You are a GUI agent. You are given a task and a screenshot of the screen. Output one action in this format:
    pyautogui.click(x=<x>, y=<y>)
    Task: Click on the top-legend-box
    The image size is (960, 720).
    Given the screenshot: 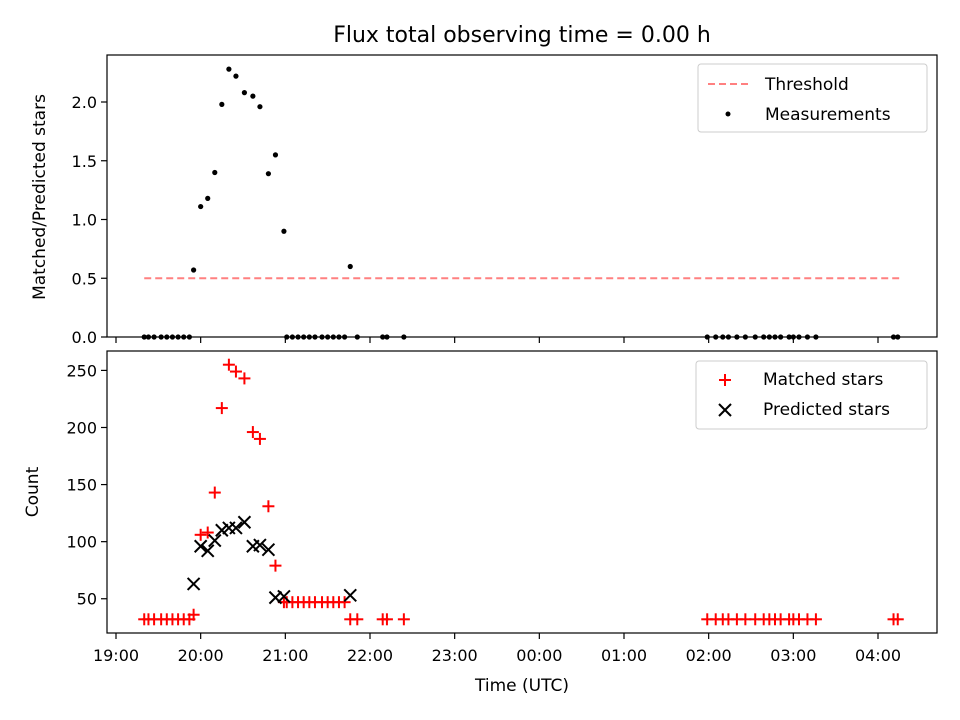 What is the action you would take?
    pyautogui.click(x=812, y=98)
    